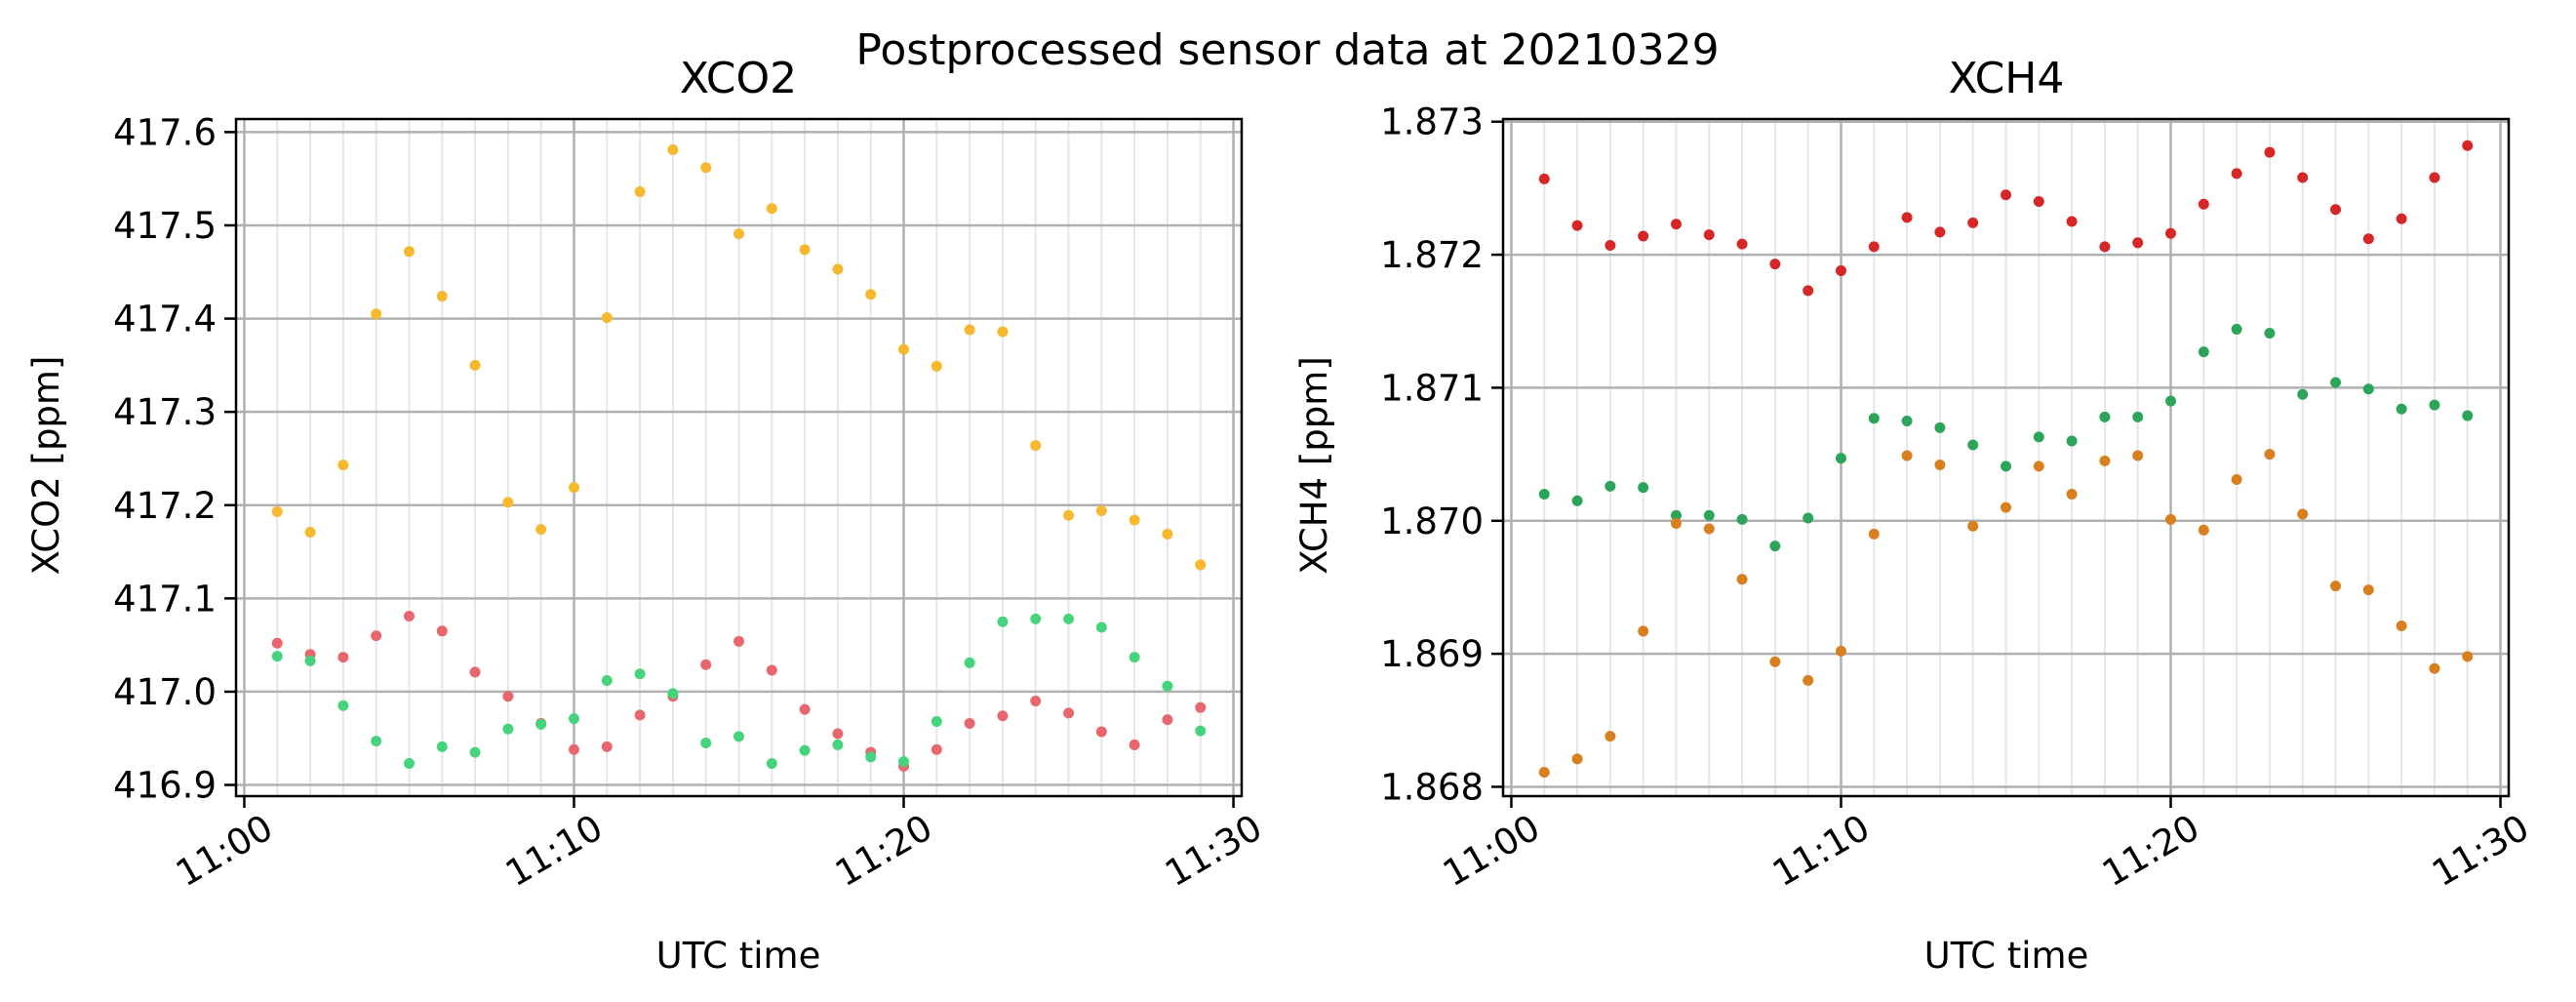  I want to click on xco2-panel-title: XCO2, so click(738, 79).